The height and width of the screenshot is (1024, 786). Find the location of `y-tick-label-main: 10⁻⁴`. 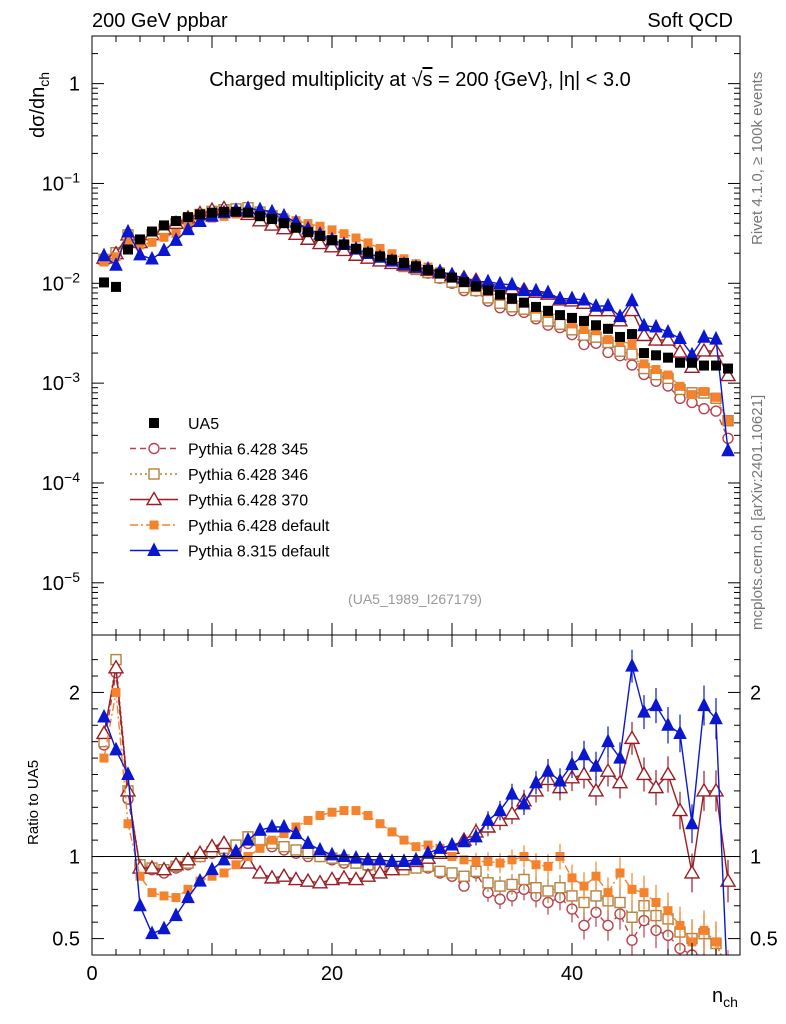

y-tick-label-main: 10⁻⁴ is located at coordinates (61, 482).